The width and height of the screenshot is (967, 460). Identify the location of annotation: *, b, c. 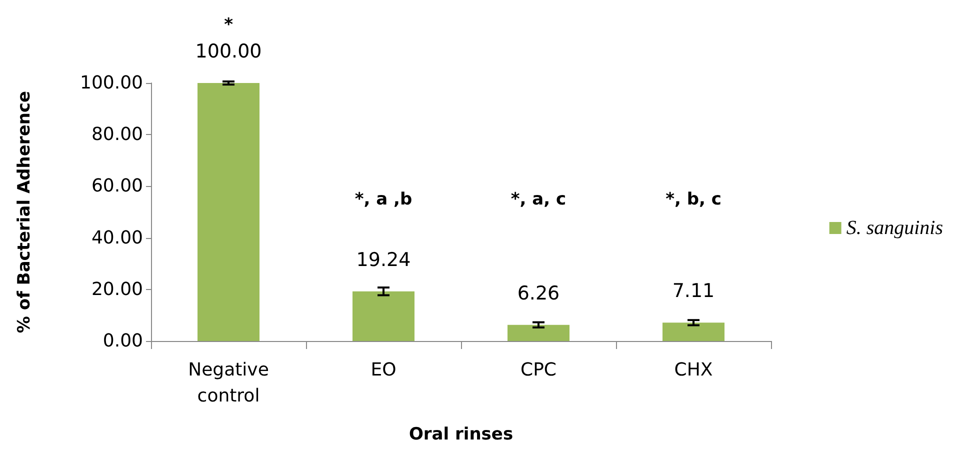
(694, 200).